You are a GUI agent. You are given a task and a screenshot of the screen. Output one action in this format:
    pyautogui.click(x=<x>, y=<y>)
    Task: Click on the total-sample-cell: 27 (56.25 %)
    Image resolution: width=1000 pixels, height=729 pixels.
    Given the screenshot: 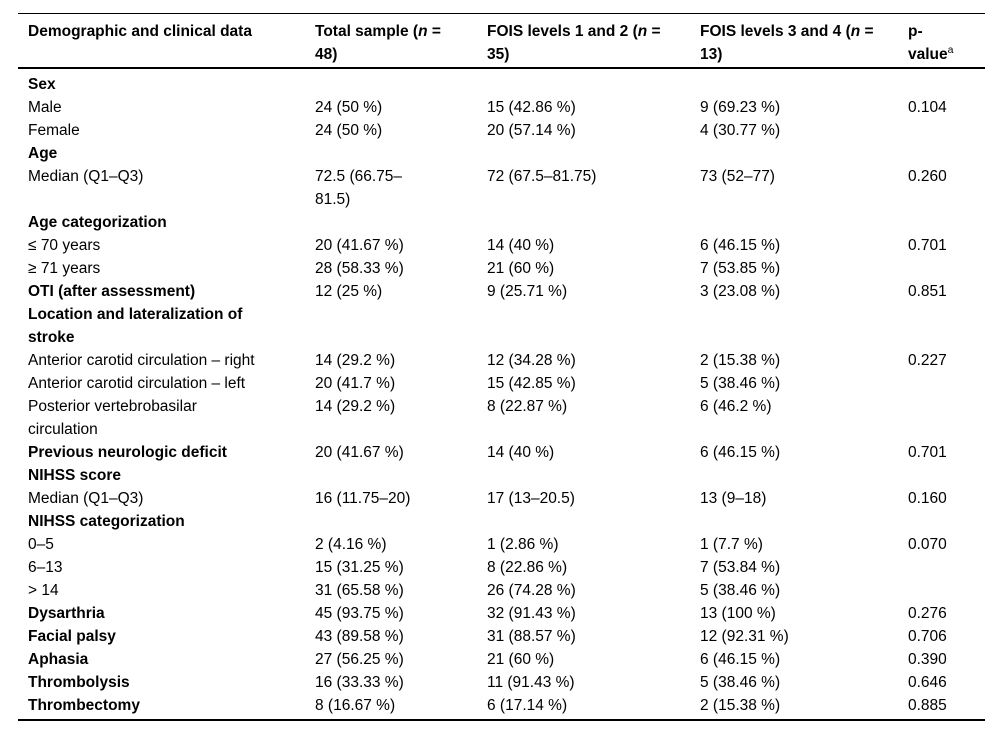 What is the action you would take?
    pyautogui.click(x=359, y=659)
    